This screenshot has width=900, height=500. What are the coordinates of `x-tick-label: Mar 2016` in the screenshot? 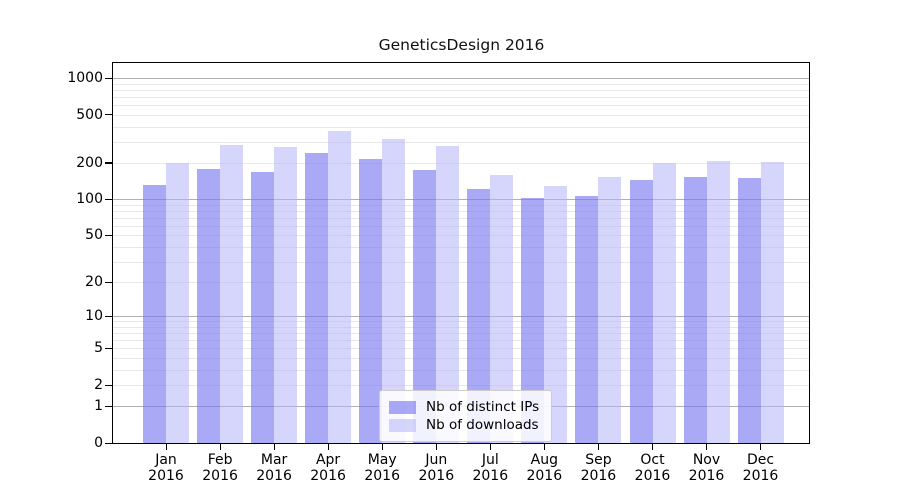 It's located at (274, 468).